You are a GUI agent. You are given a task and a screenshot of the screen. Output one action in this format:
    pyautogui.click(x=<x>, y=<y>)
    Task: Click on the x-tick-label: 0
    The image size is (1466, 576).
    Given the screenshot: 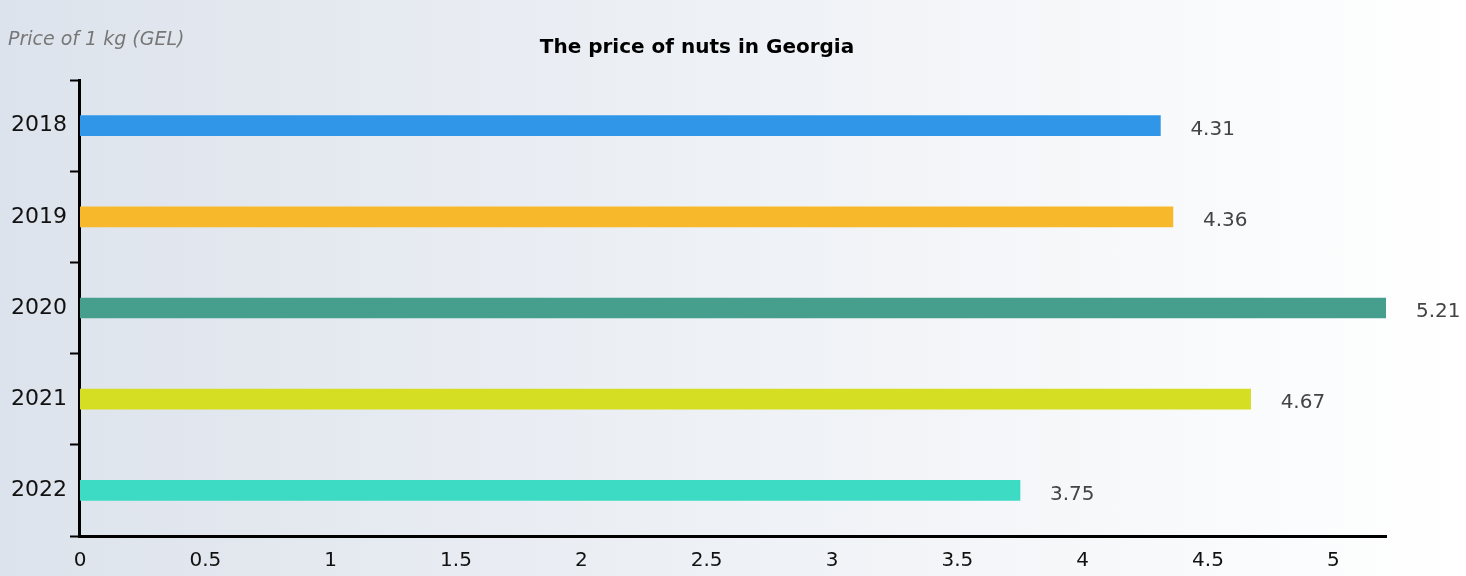 What is the action you would take?
    pyautogui.click(x=80, y=559)
    